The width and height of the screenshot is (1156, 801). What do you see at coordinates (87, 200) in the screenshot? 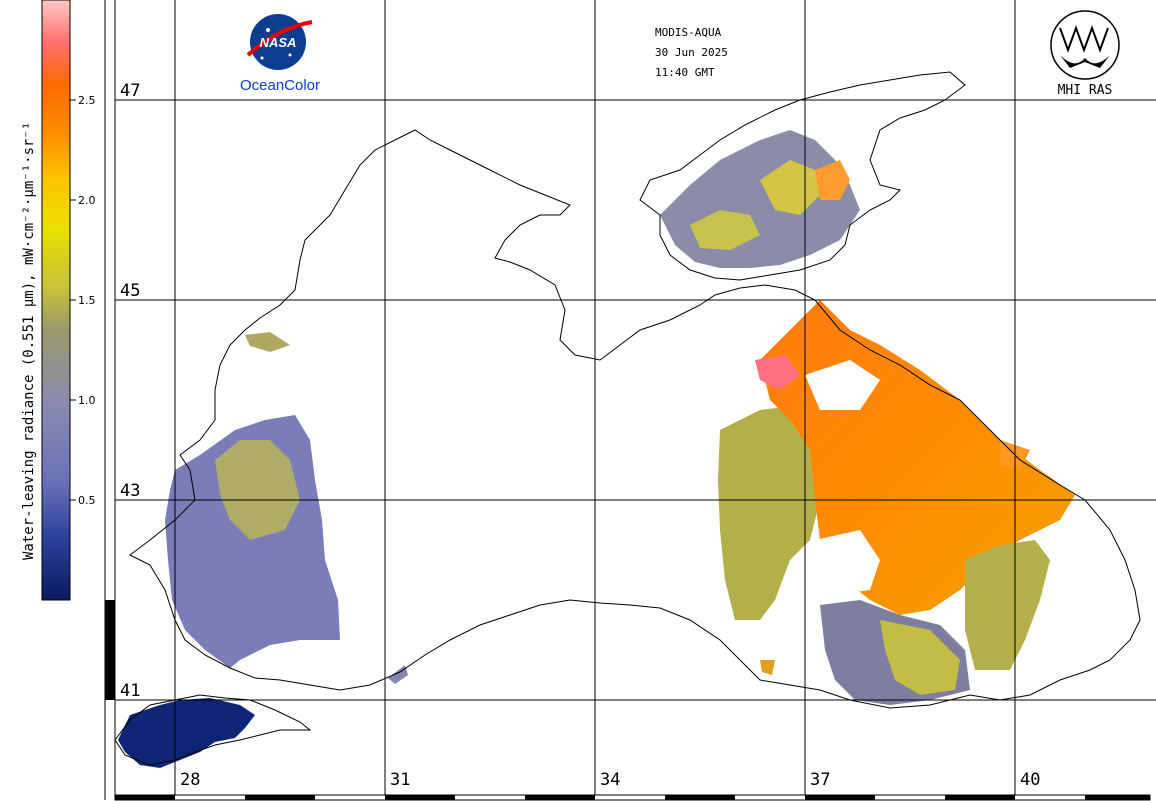
I see `colorbar-tick-2-0: 2.0` at bounding box center [87, 200].